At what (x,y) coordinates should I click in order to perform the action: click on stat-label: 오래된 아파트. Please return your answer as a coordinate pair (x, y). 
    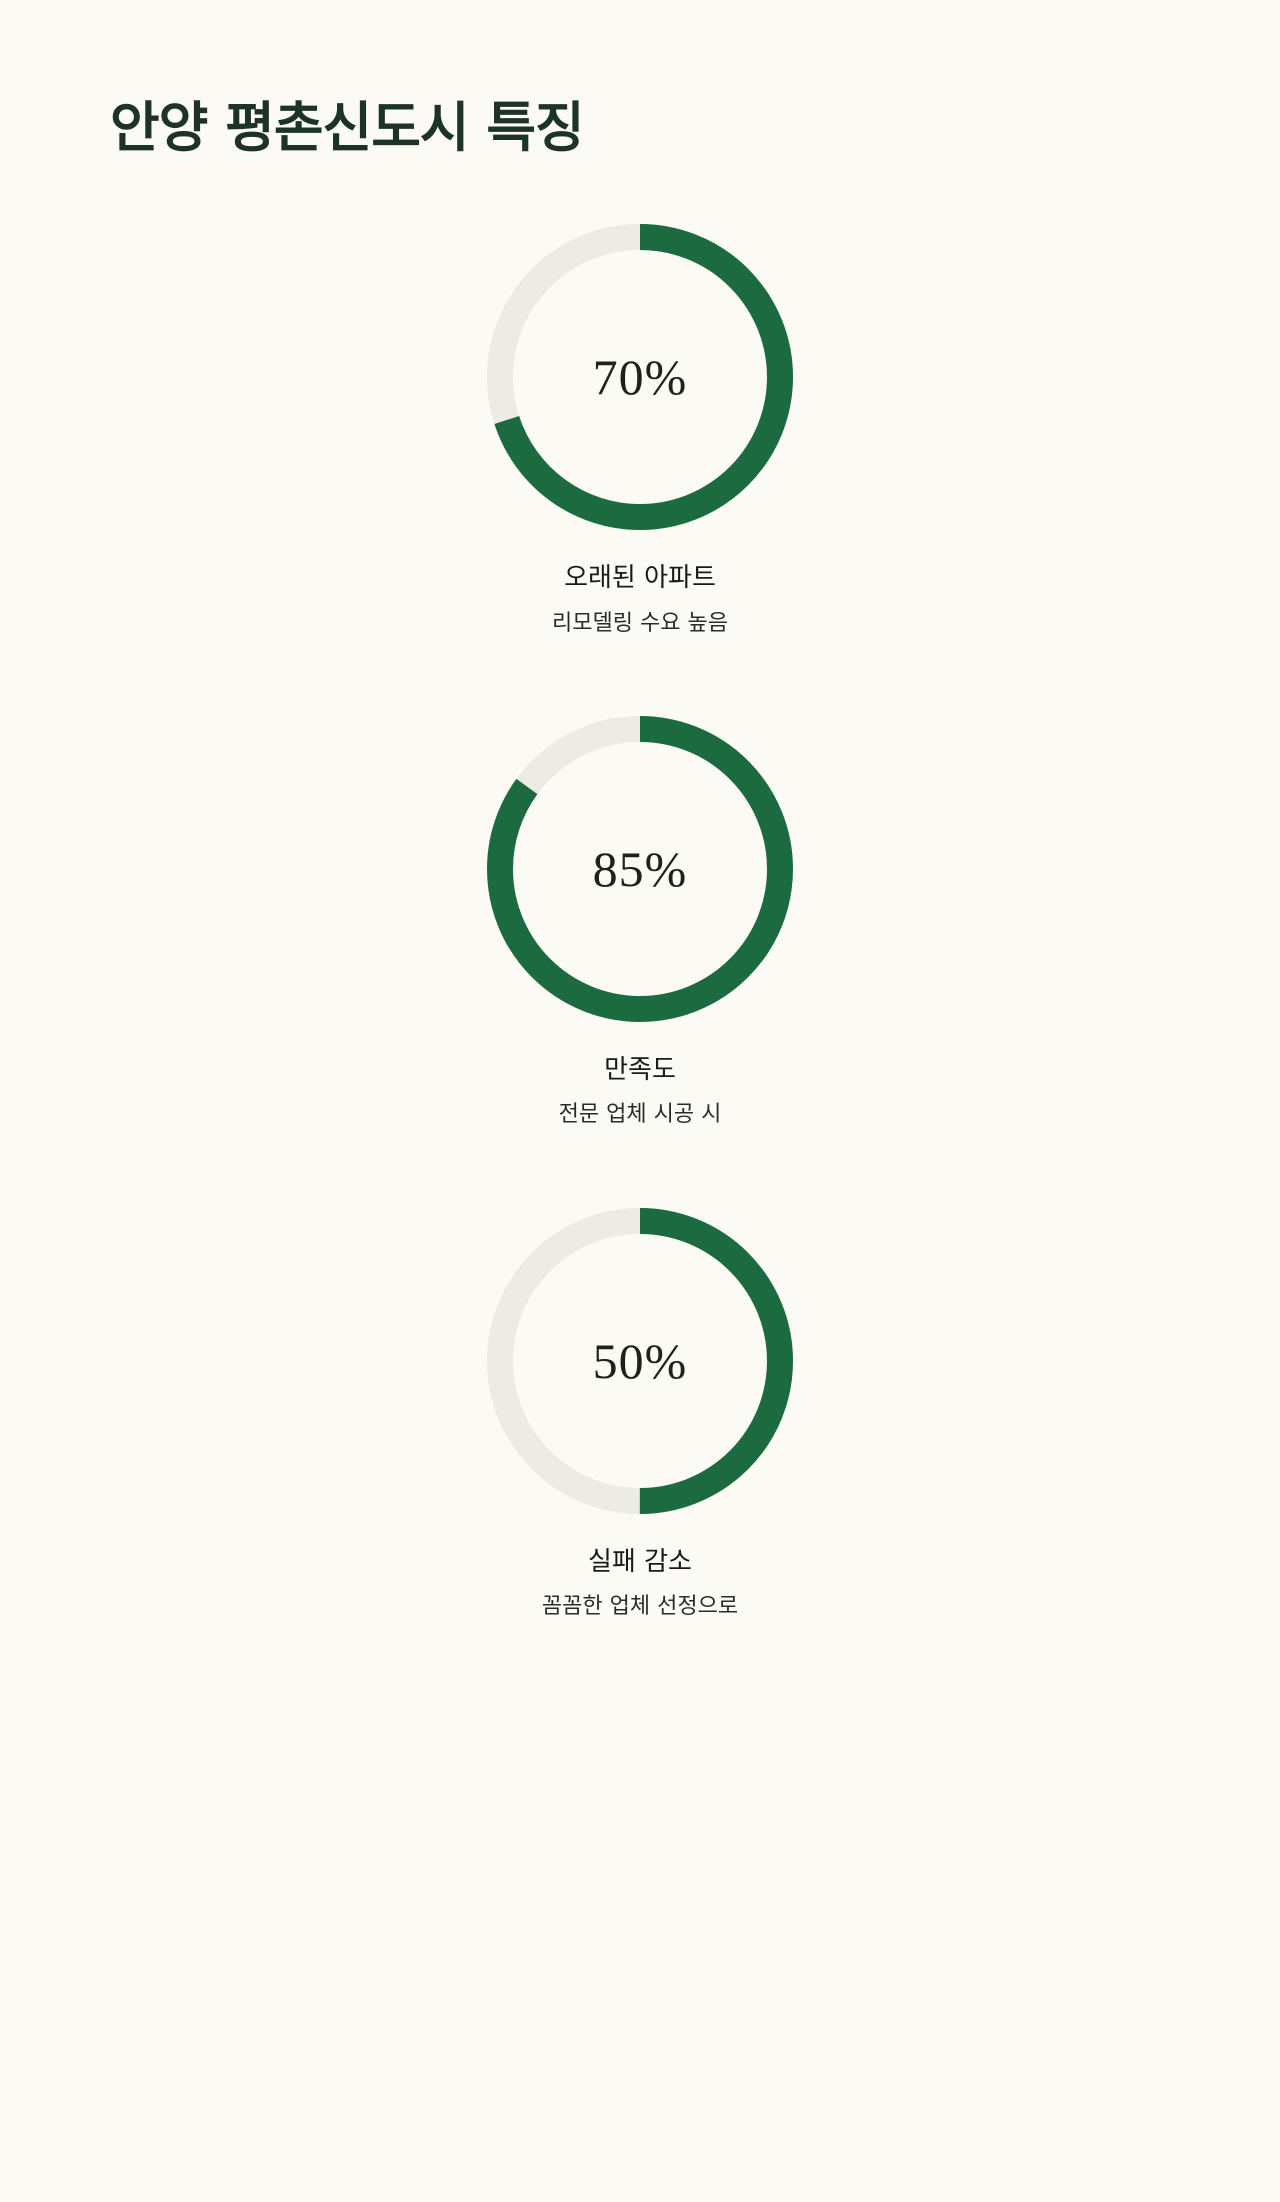
    Looking at the image, I should click on (640, 578).